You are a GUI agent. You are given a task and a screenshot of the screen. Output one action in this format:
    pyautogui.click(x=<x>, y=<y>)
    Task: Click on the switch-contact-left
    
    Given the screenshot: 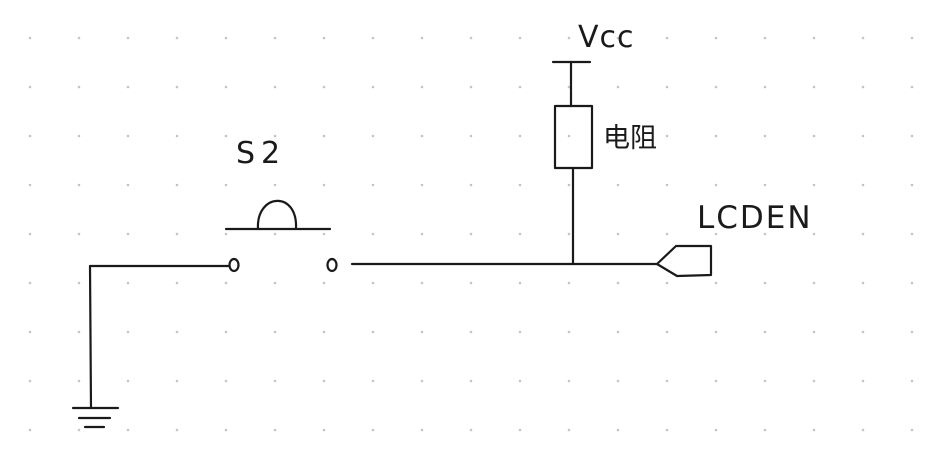 What is the action you would take?
    pyautogui.click(x=234, y=265)
    